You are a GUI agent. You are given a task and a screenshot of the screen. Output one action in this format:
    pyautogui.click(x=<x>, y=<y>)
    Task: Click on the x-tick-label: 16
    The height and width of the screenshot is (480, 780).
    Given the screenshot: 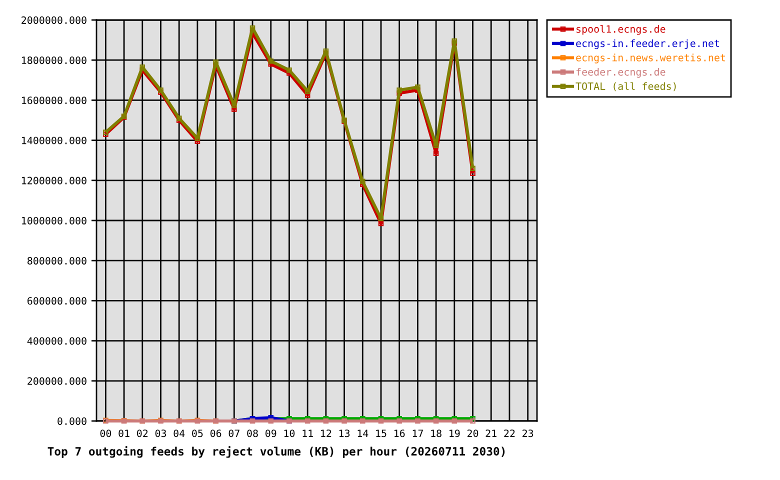 What is the action you would take?
    pyautogui.click(x=399, y=434)
    